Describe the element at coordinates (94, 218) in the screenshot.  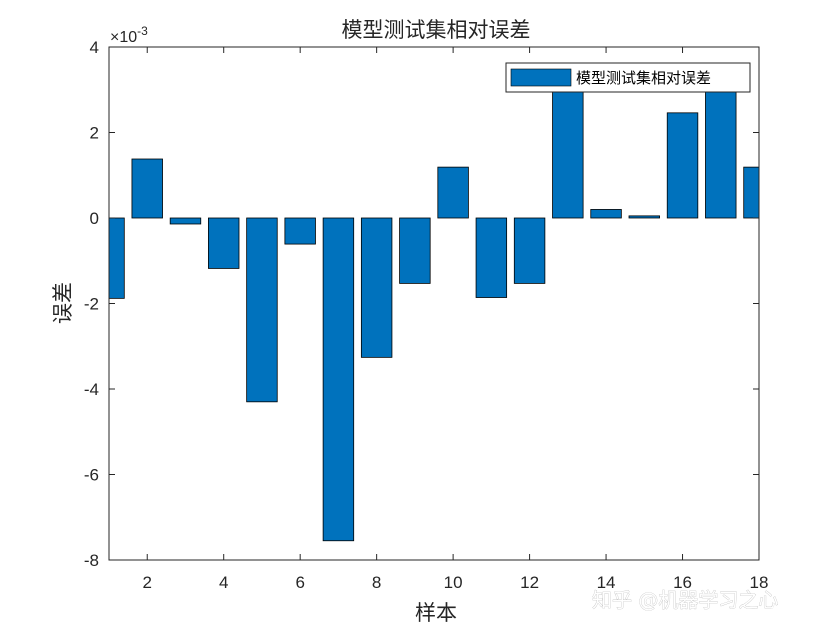
I see `y-tick-label: 0` at that location.